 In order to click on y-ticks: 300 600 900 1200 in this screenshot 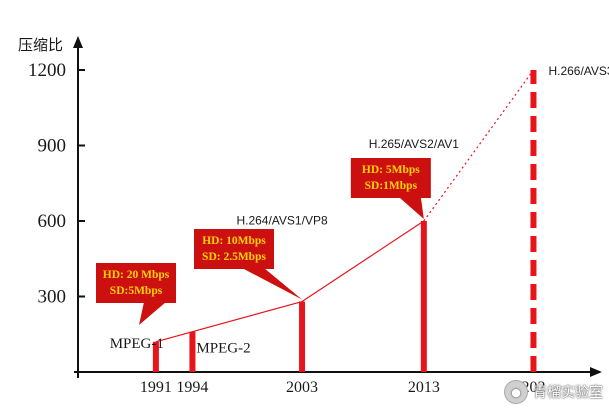, I will do `click(56, 184)`.